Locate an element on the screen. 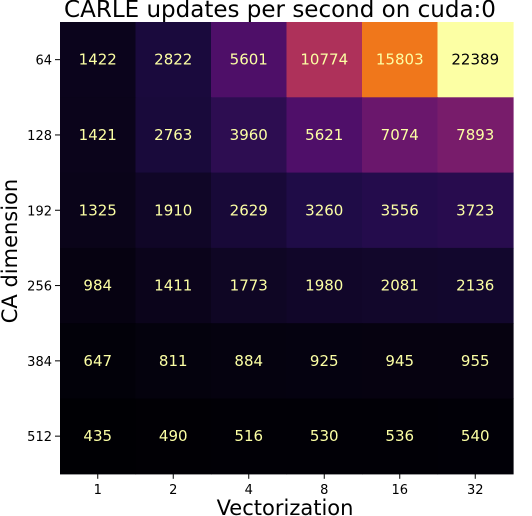  y-tick-label: 192 is located at coordinates (39, 211).